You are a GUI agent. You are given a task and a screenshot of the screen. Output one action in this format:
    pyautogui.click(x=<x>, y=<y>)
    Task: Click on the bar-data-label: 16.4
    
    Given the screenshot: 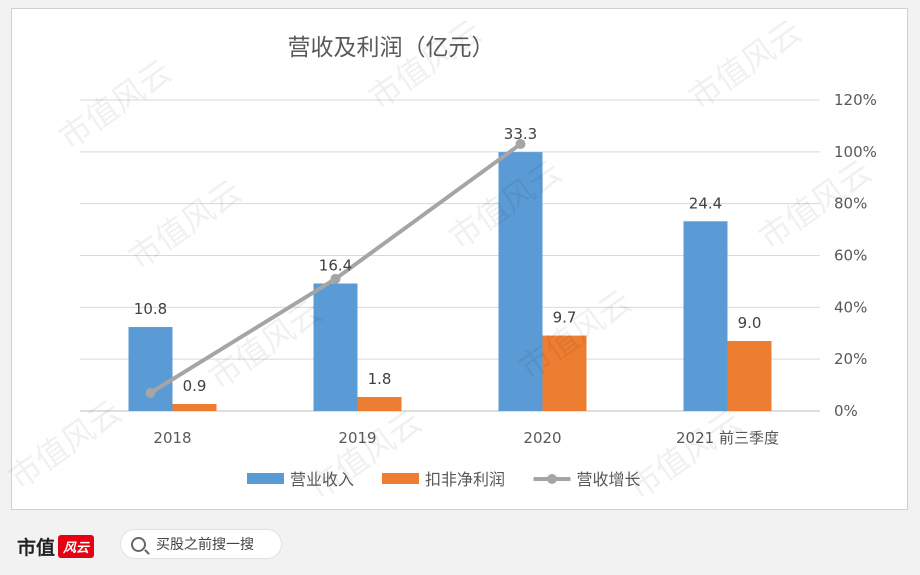 What is the action you would take?
    pyautogui.click(x=335, y=265)
    